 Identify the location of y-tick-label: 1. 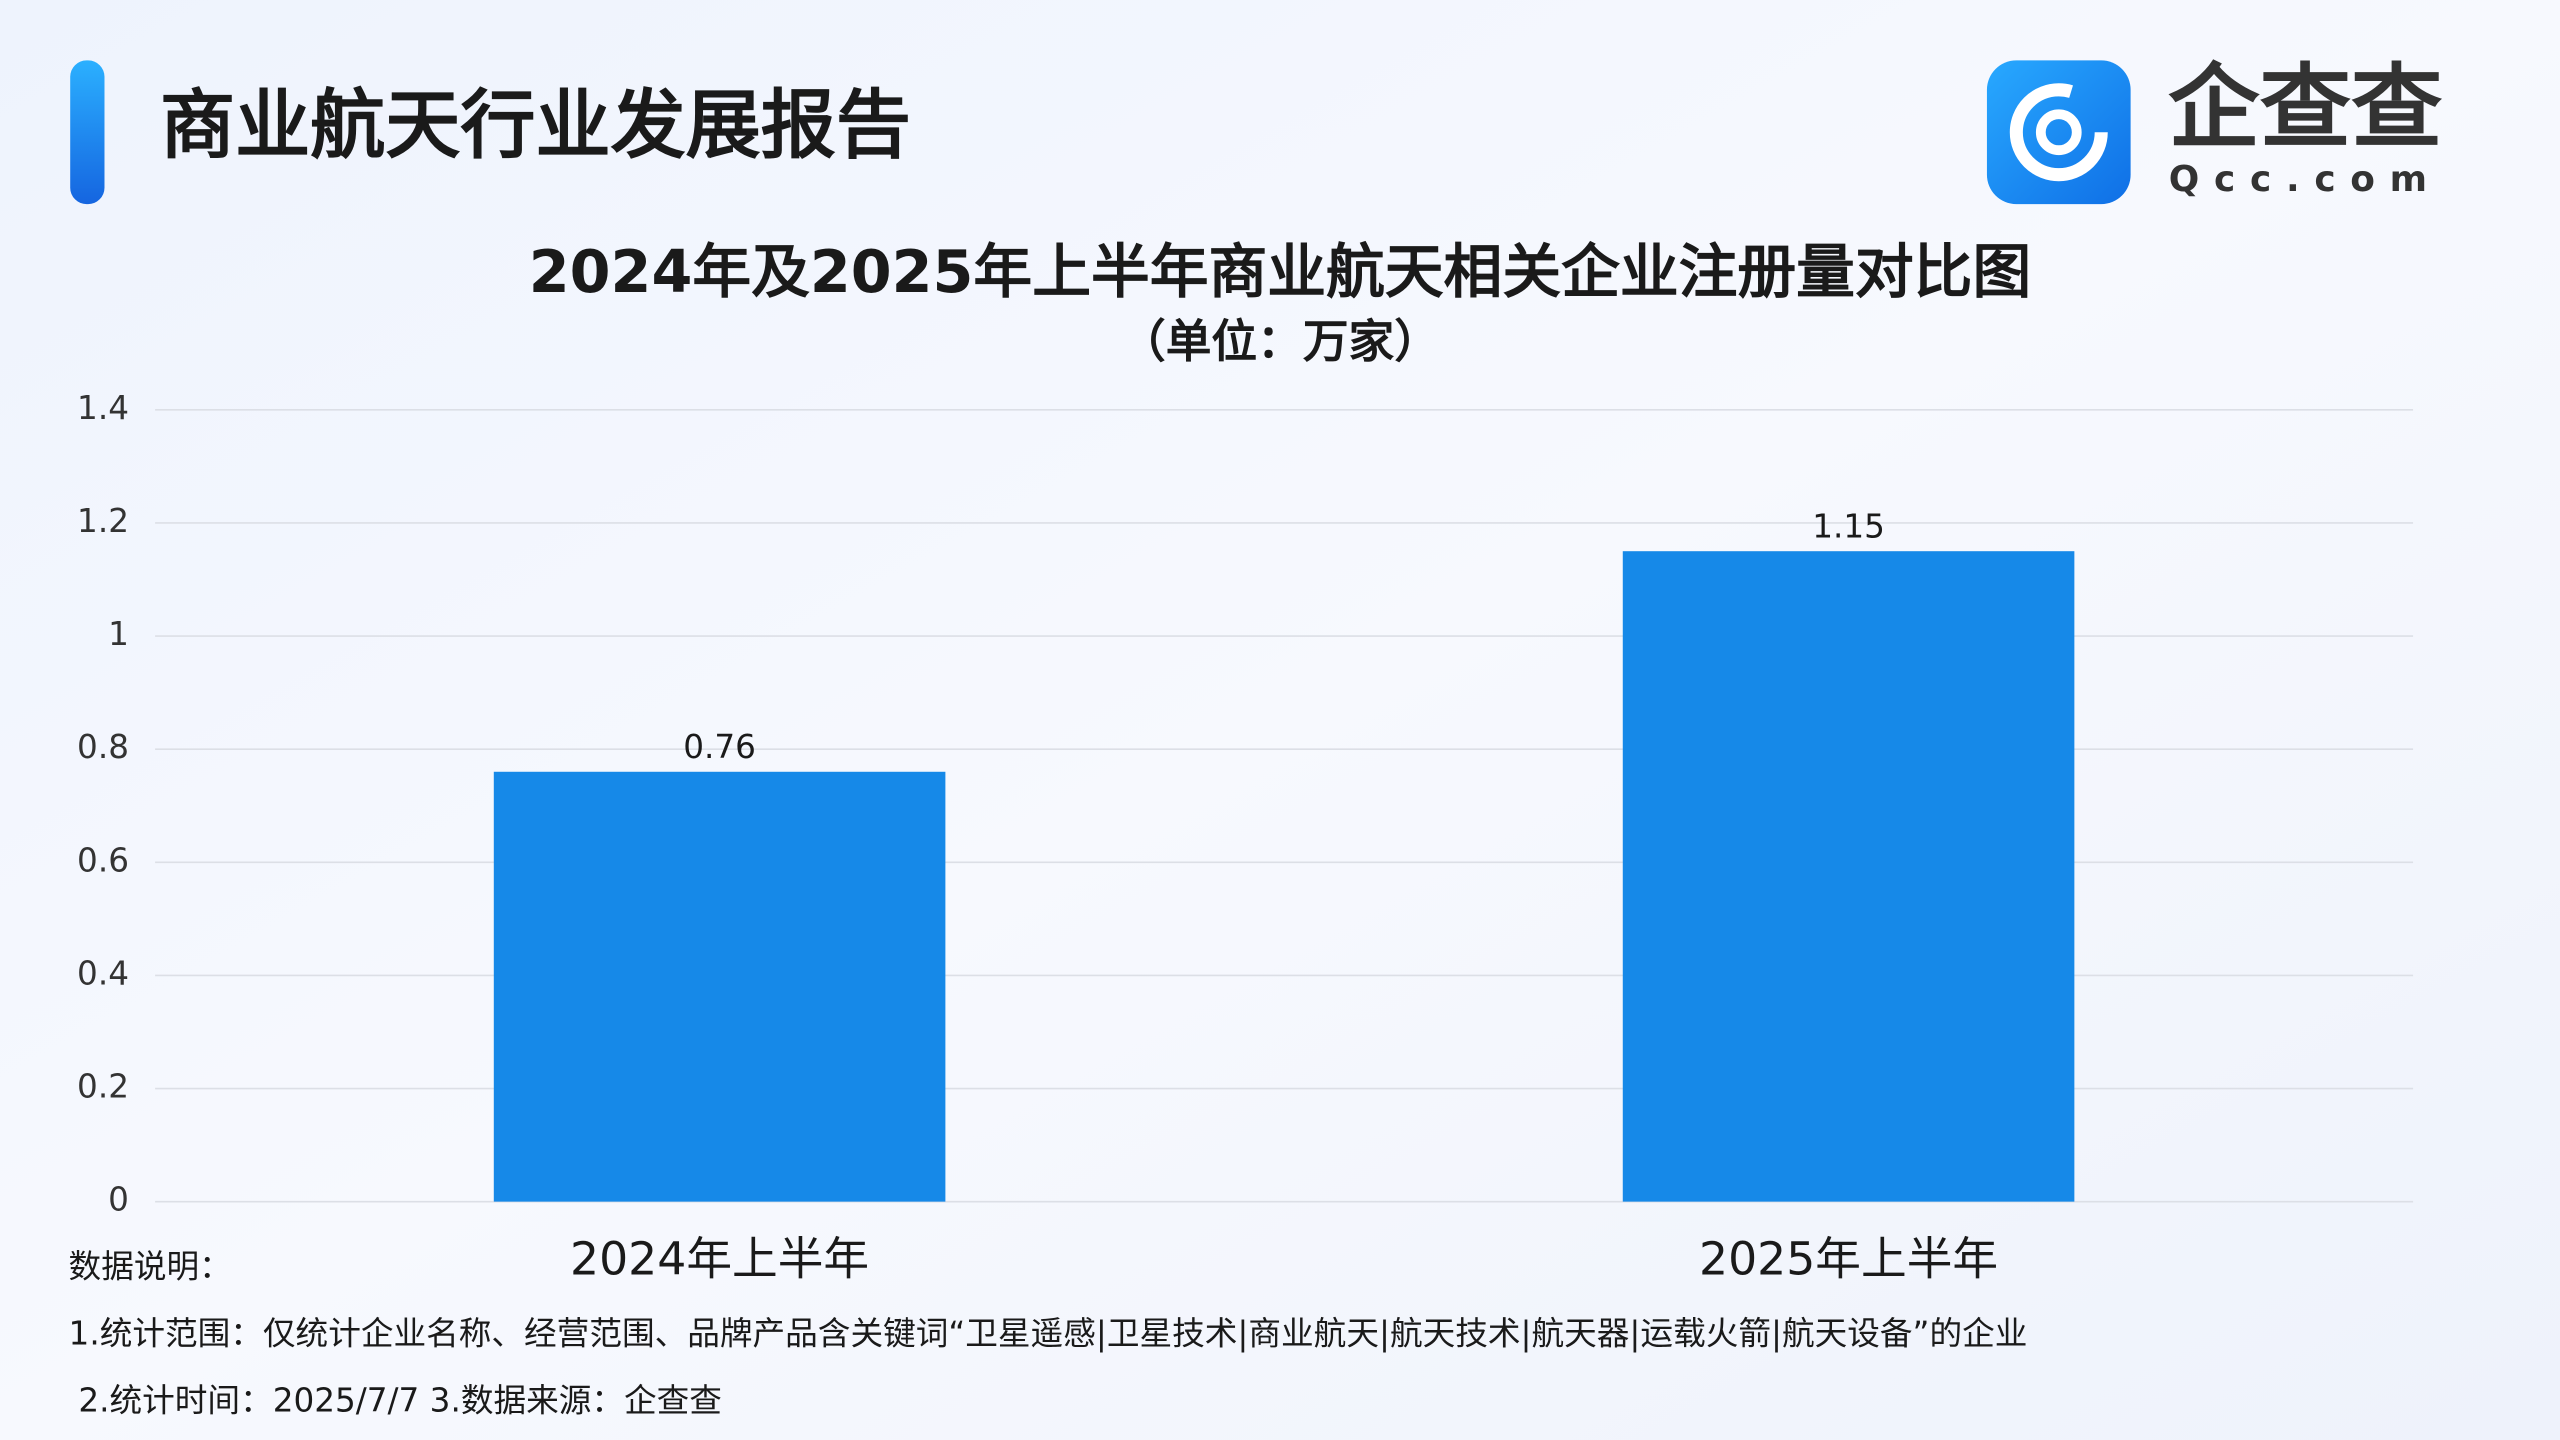
(118, 634).